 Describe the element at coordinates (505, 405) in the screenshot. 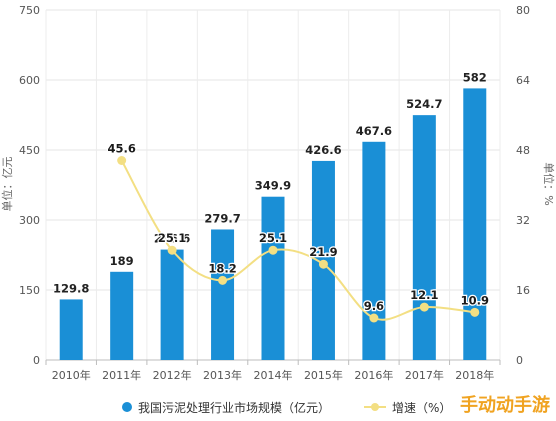

I see `watermark-logo: 手动动手游` at that location.